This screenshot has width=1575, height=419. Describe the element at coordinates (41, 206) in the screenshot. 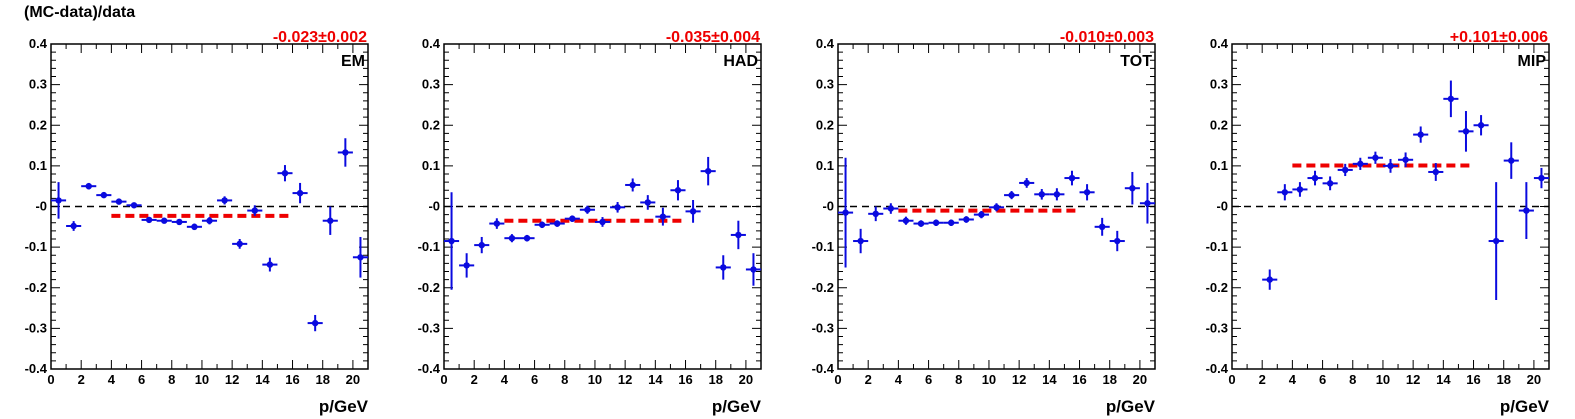

I see `y-tick-label: -0` at that location.